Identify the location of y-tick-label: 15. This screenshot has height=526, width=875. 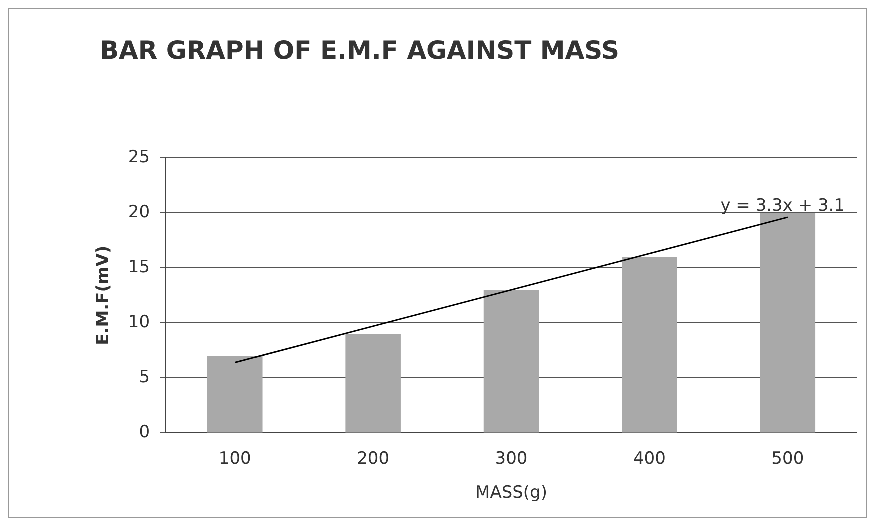
(139, 268).